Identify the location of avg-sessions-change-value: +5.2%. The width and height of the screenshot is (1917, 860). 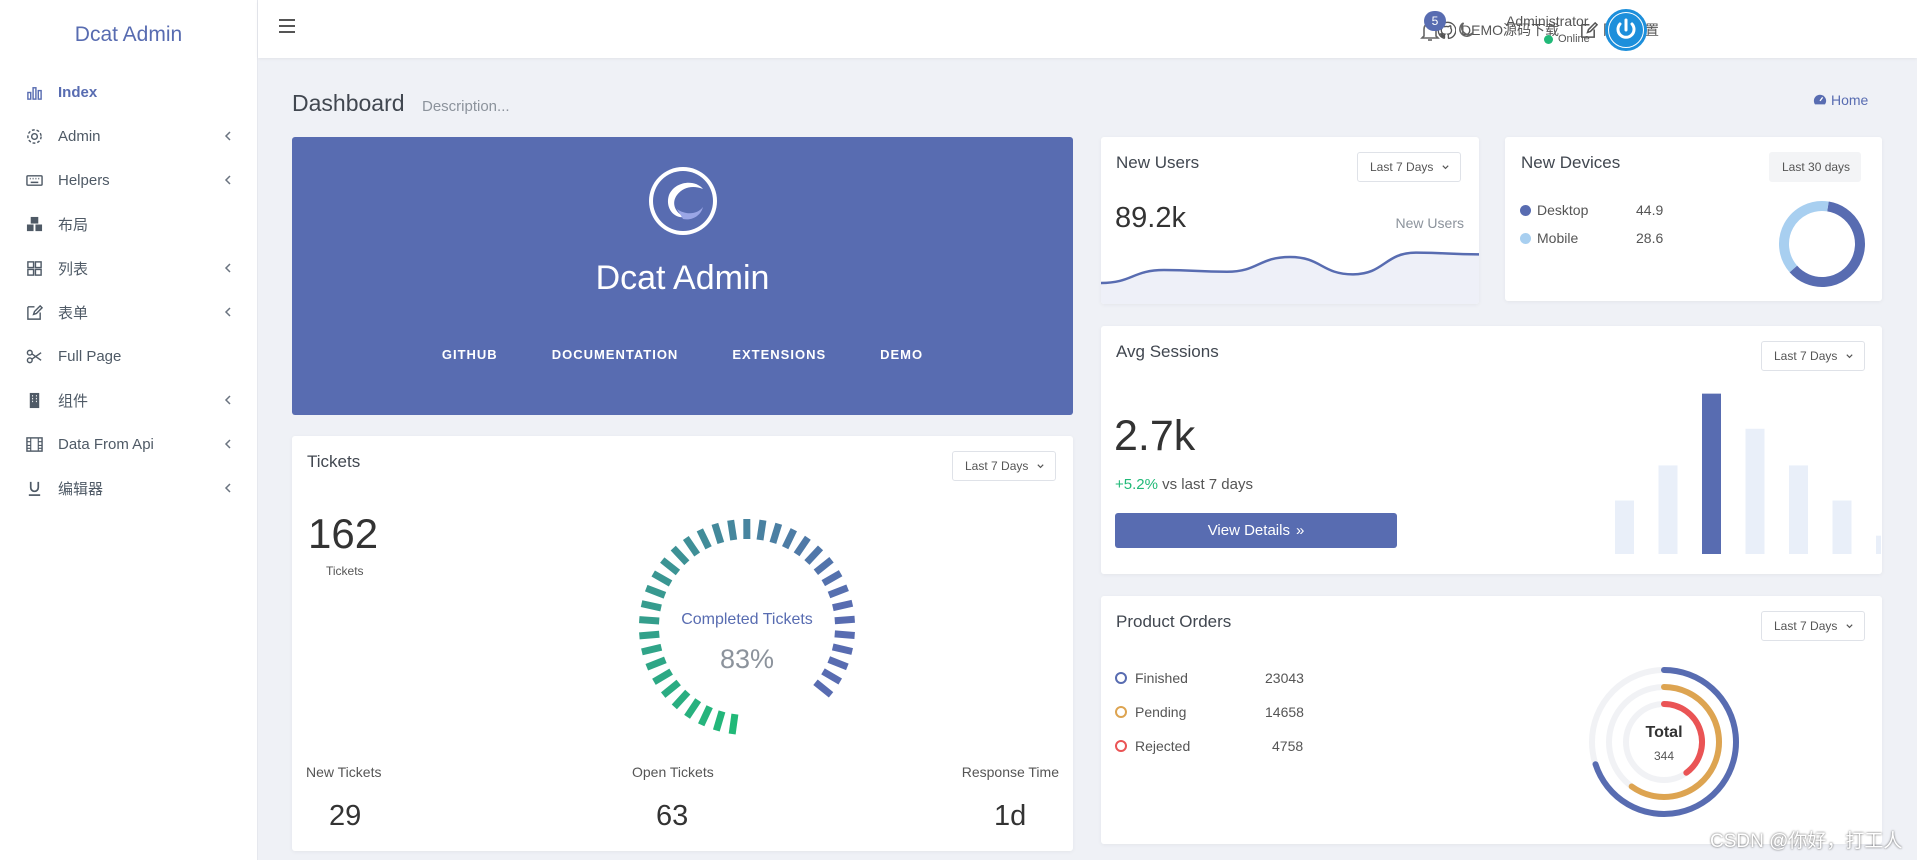
(1136, 484).